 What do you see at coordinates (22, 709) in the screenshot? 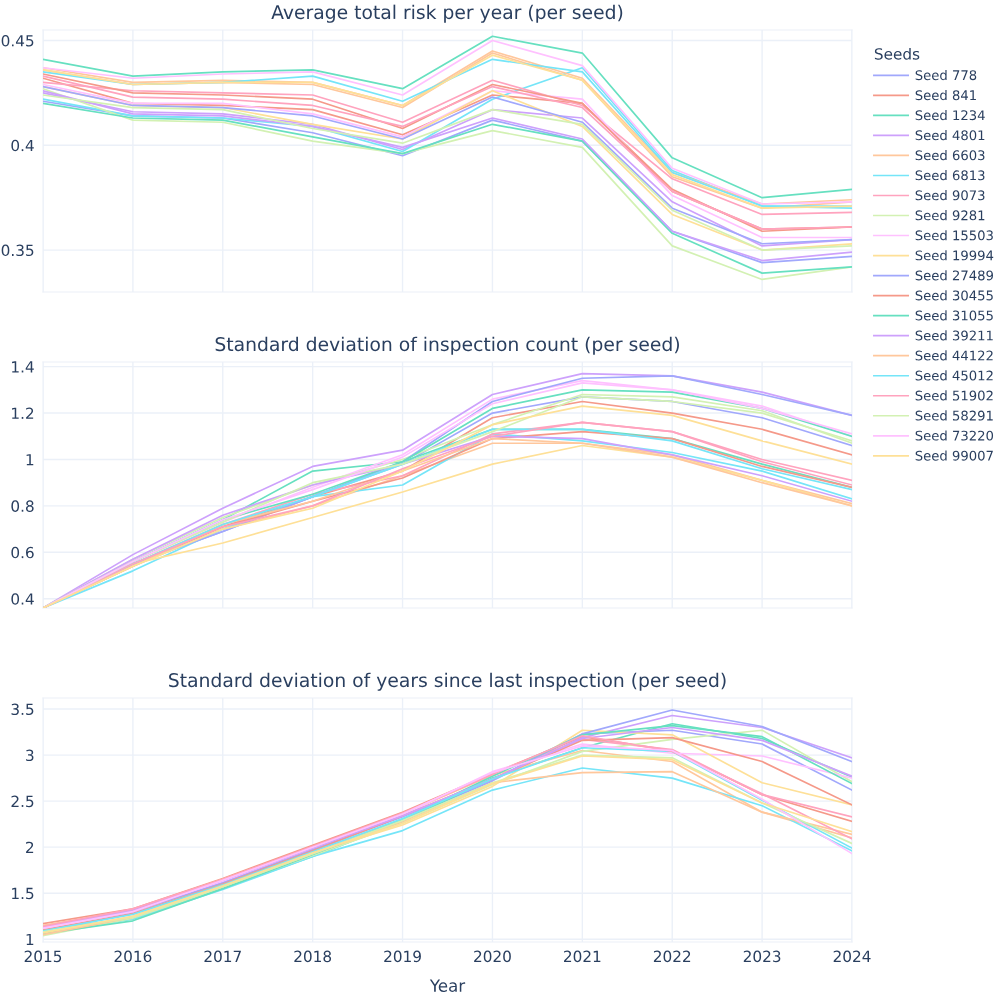
I see `y-tick-label: 3.5` at bounding box center [22, 709].